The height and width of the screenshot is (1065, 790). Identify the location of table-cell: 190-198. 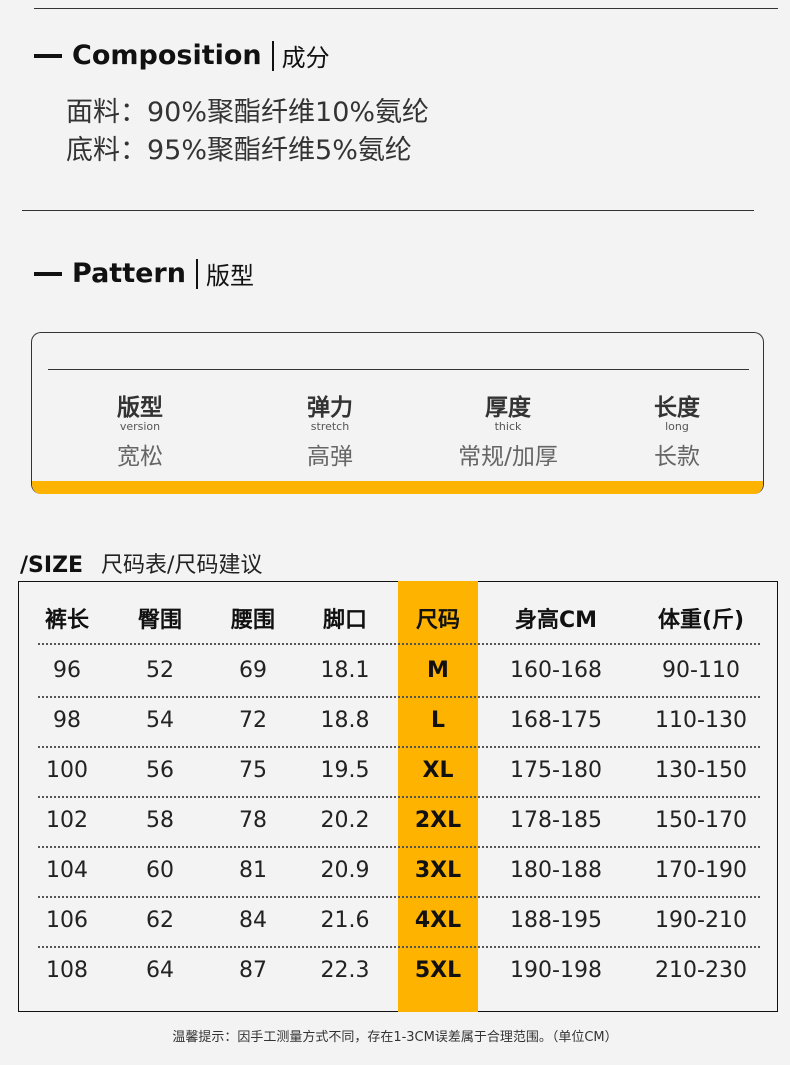
(556, 970).